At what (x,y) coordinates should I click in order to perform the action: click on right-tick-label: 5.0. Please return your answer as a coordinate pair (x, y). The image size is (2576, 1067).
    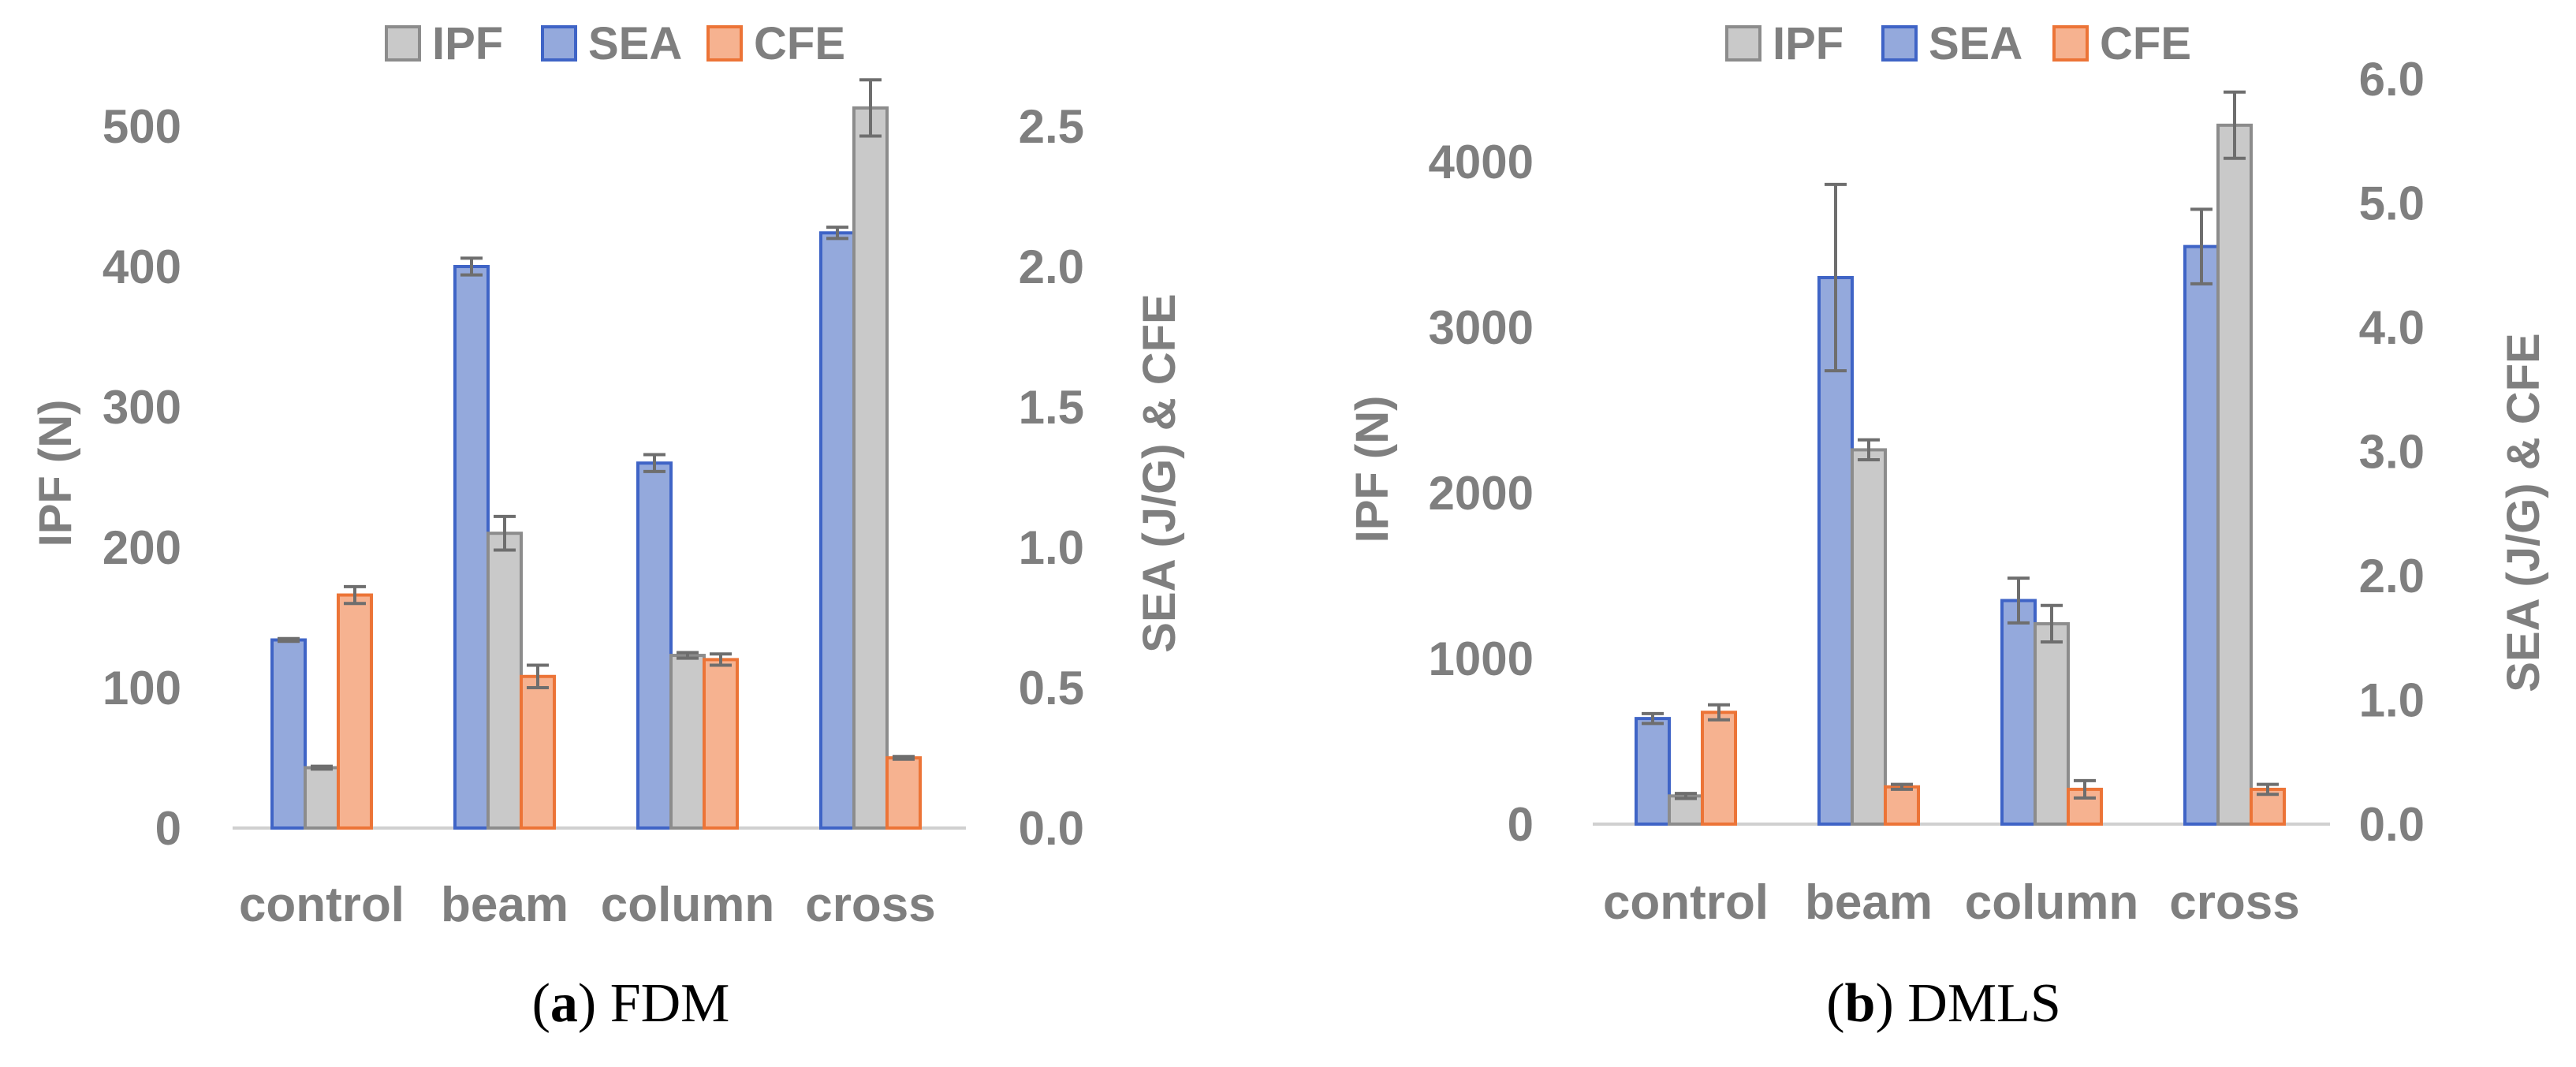
    Looking at the image, I should click on (2392, 203).